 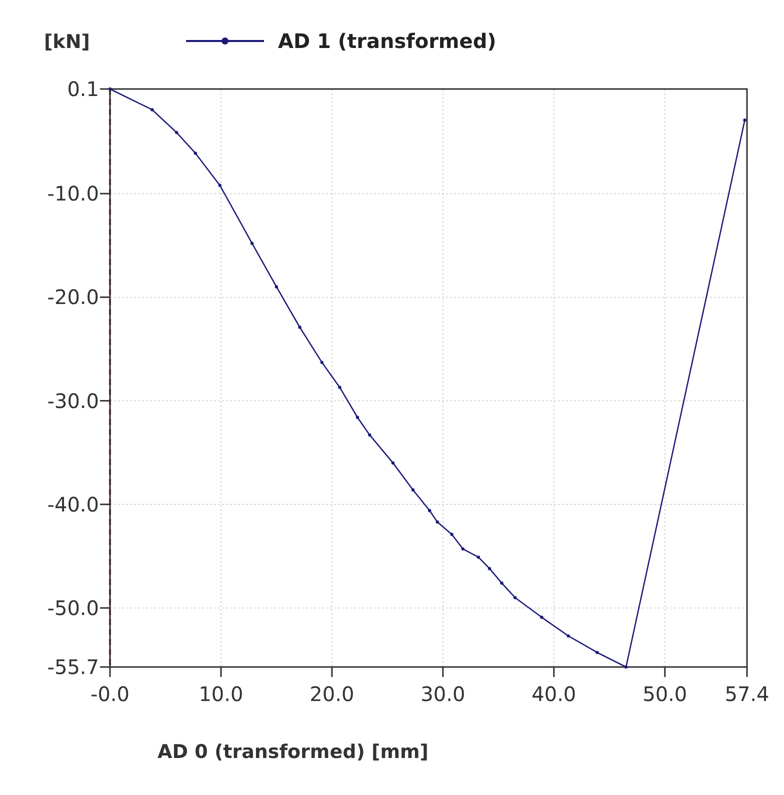 I want to click on legend-label: AD 1 (transformed), so click(x=387, y=41).